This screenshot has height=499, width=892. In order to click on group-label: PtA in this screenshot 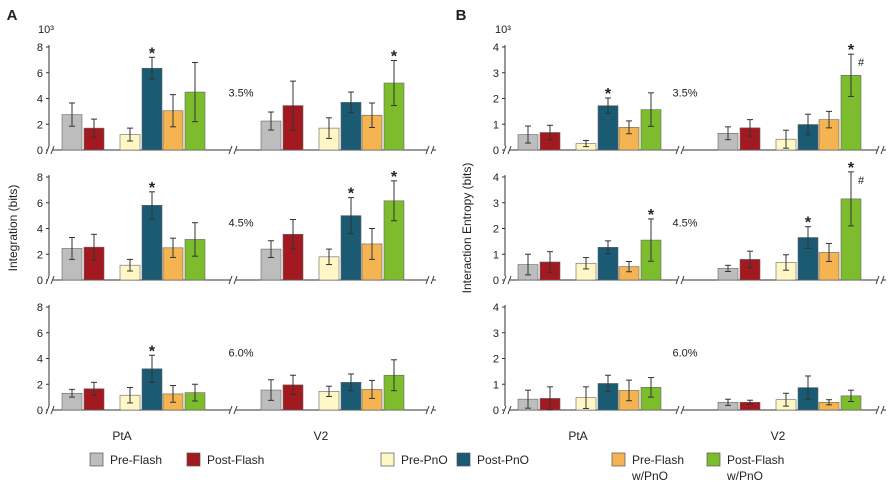, I will do `click(121, 436)`.